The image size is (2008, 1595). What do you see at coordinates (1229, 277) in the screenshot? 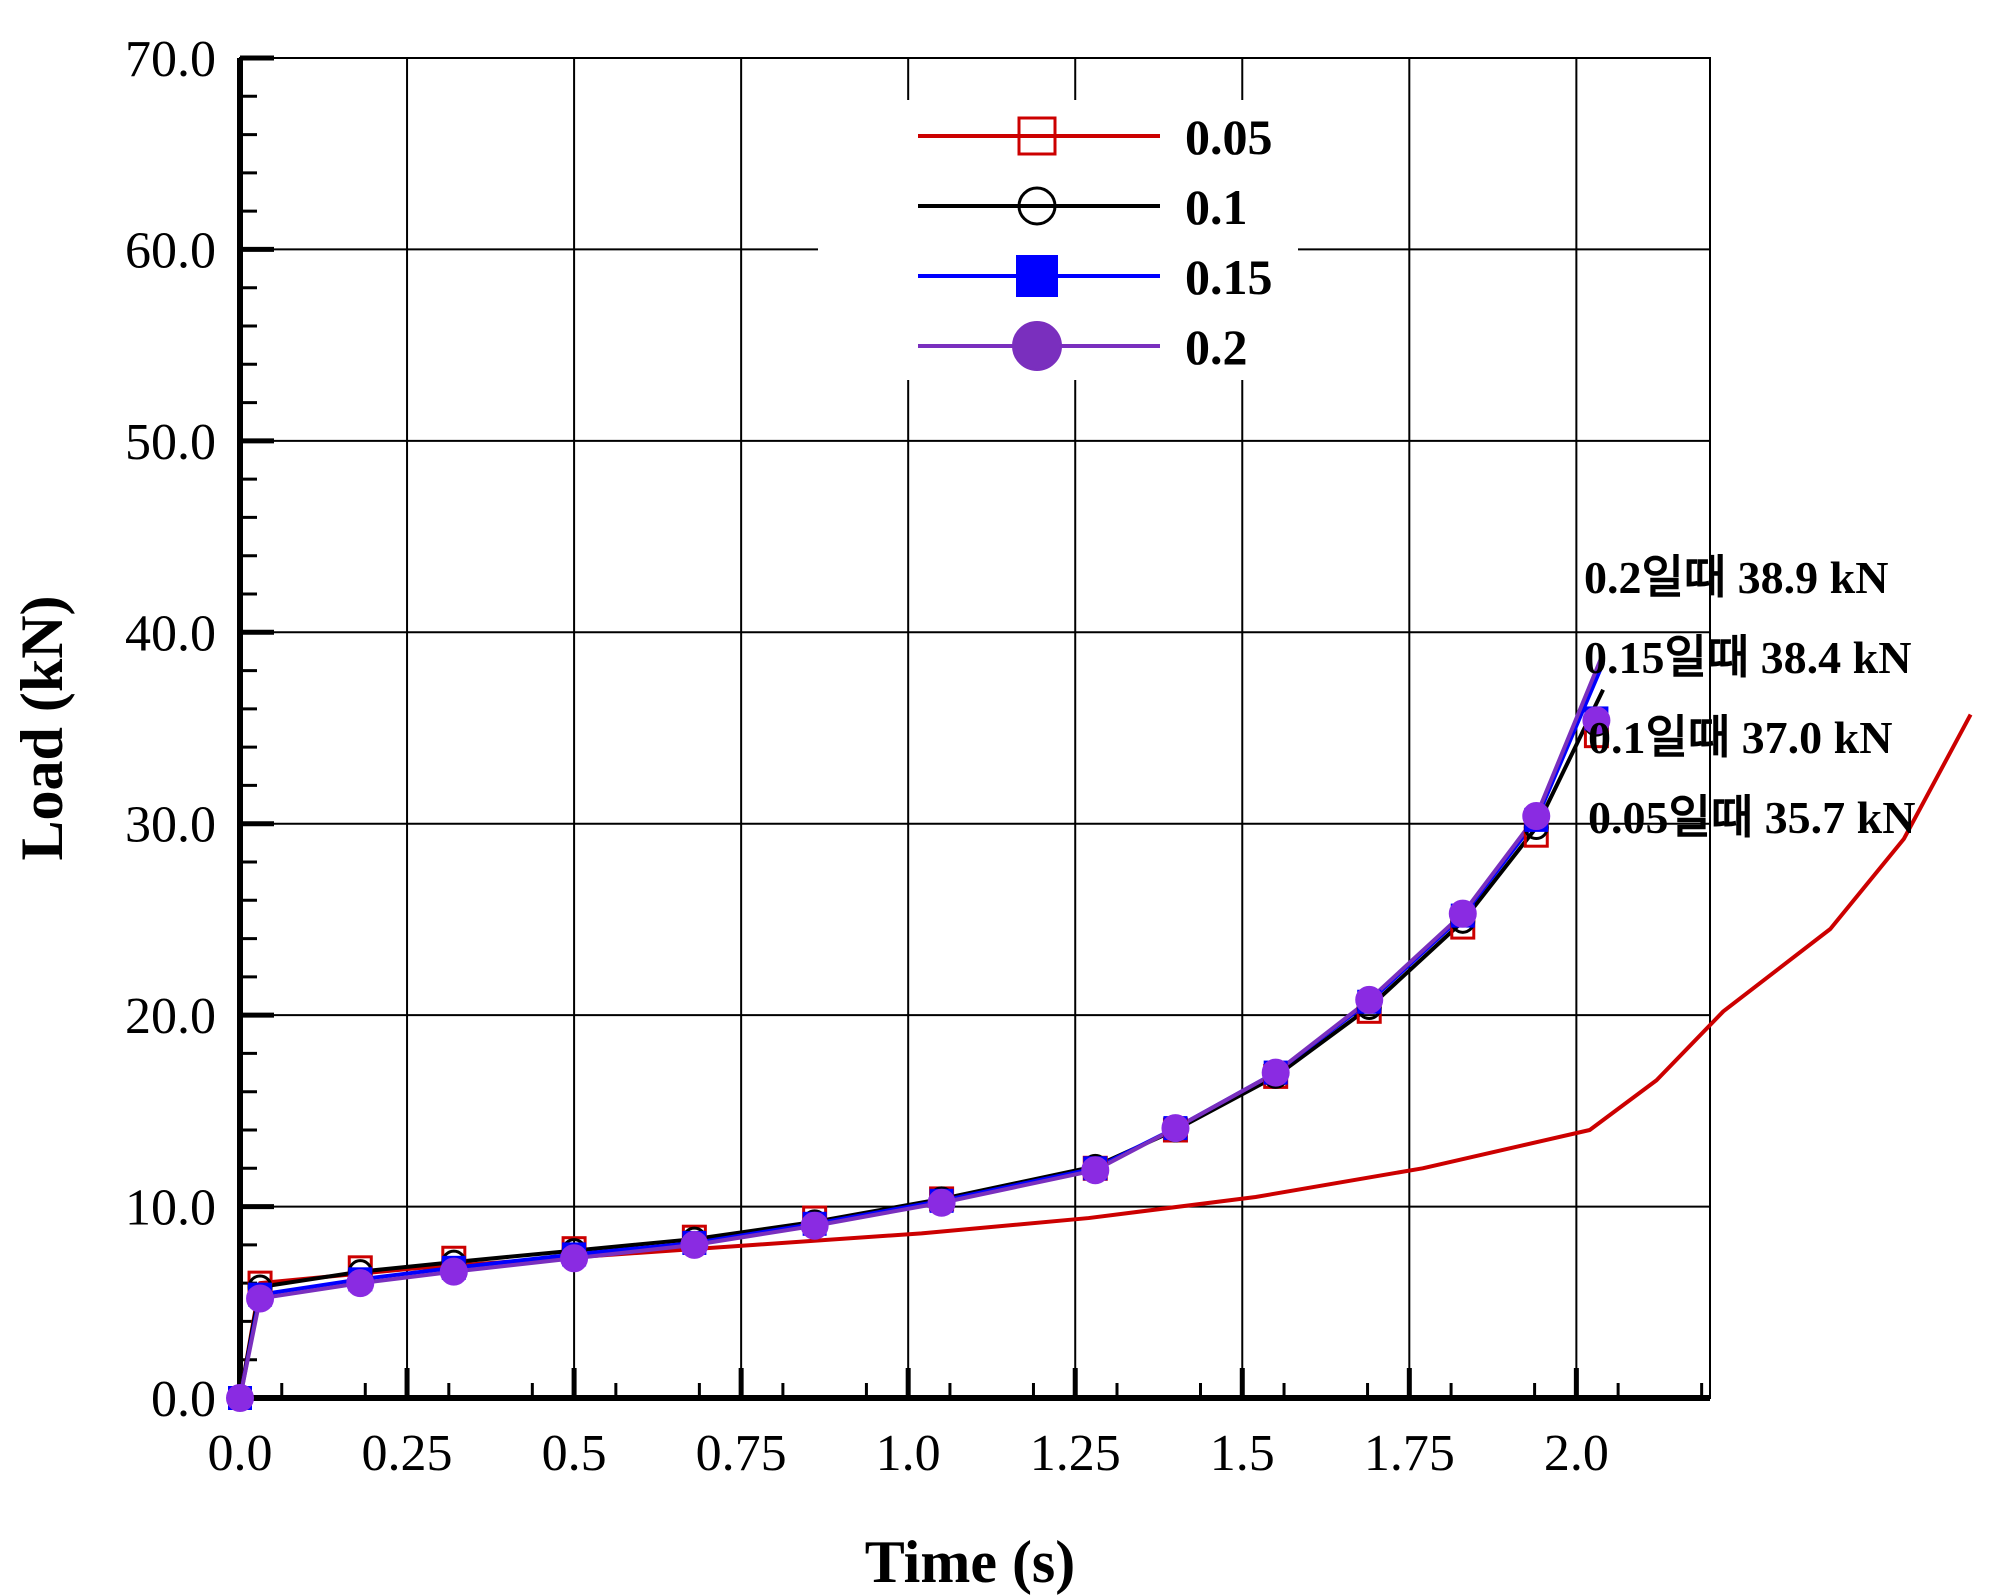
I see `legend-label-0.15: 0.15` at bounding box center [1229, 277].